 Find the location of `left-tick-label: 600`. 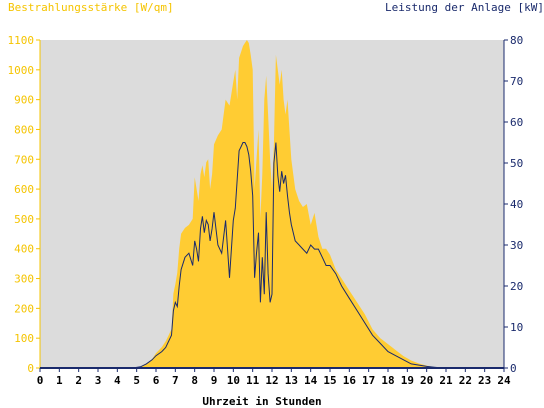

left-tick-label: 600 is located at coordinates (24, 189).